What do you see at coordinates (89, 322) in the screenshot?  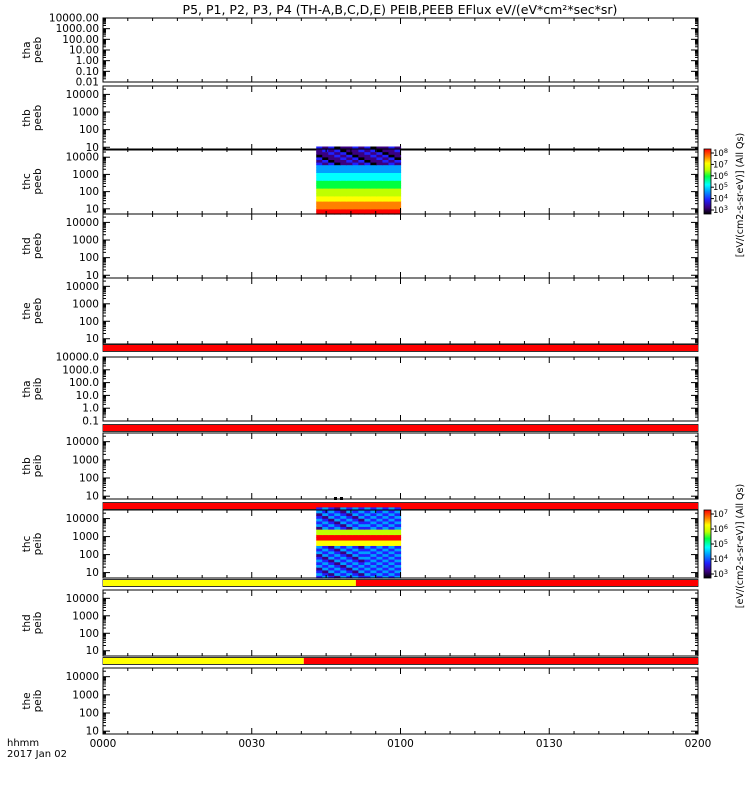 I see `y-tick-label: 100` at bounding box center [89, 322].